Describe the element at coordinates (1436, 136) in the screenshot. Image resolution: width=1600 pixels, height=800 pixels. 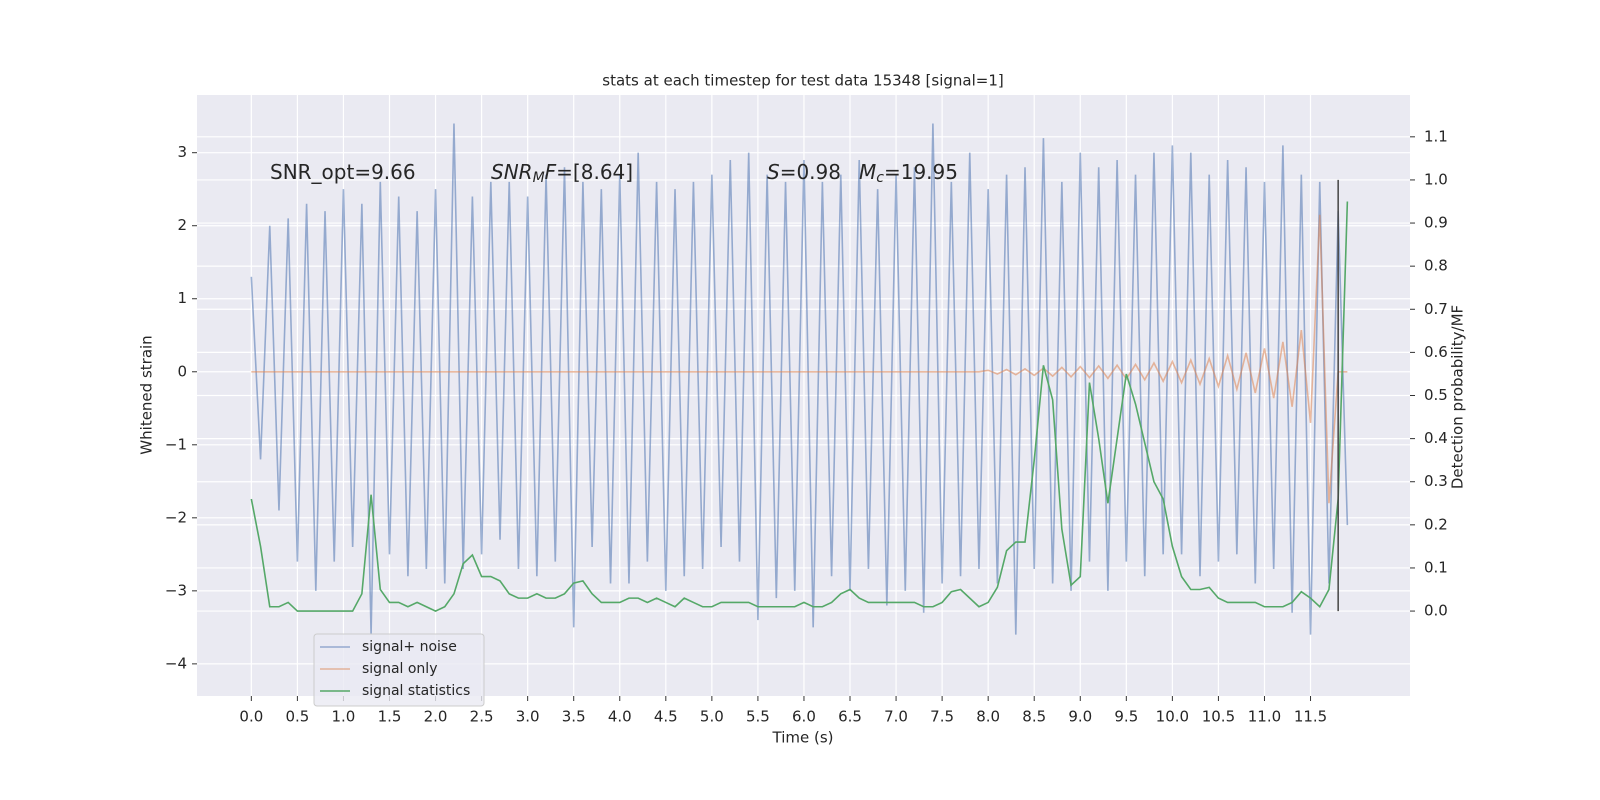
I see `y2-tick-label: 1.1` at that location.